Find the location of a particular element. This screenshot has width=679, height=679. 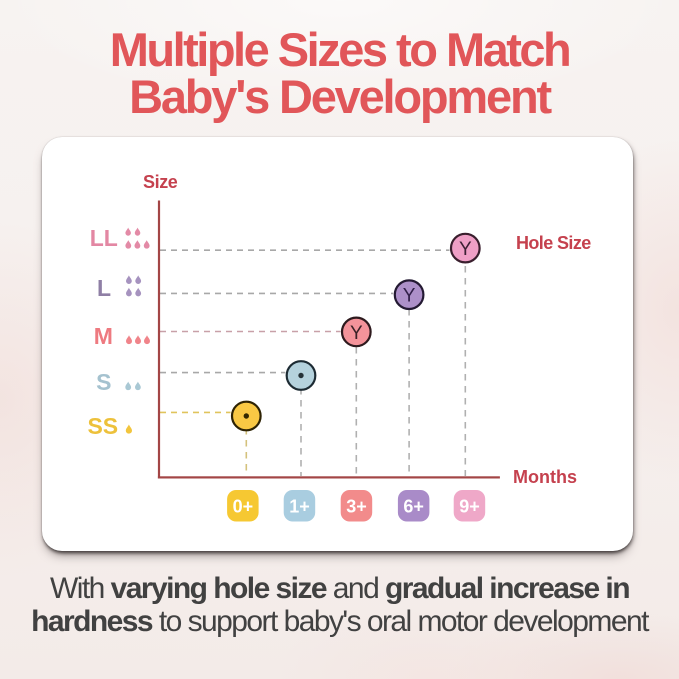

svg-text: 0+ is located at coordinates (243, 506).